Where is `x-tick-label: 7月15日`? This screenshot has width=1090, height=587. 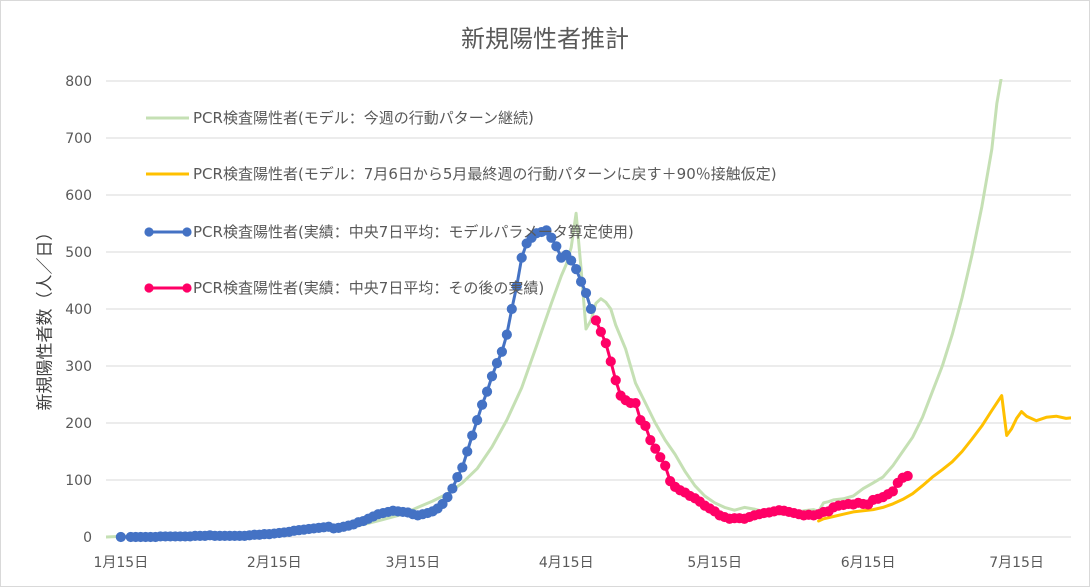 x-tick-label: 7月15日 is located at coordinates (1016, 563).